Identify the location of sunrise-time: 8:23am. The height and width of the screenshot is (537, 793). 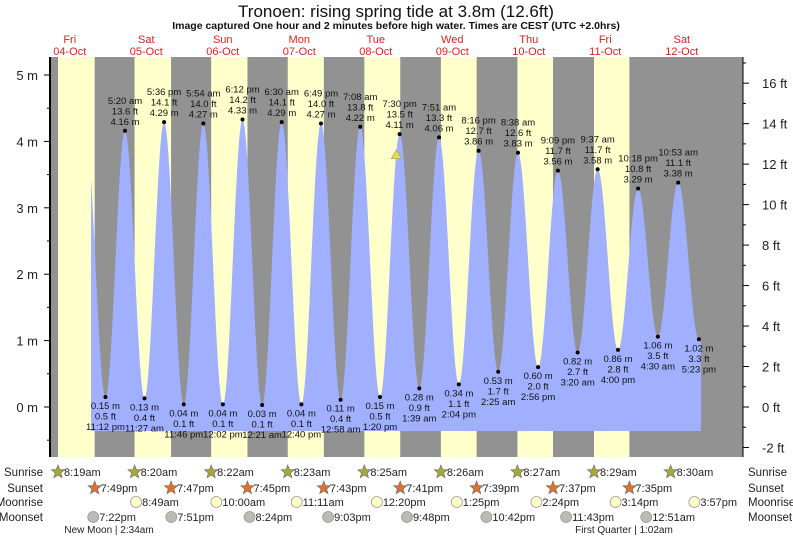
(312, 473).